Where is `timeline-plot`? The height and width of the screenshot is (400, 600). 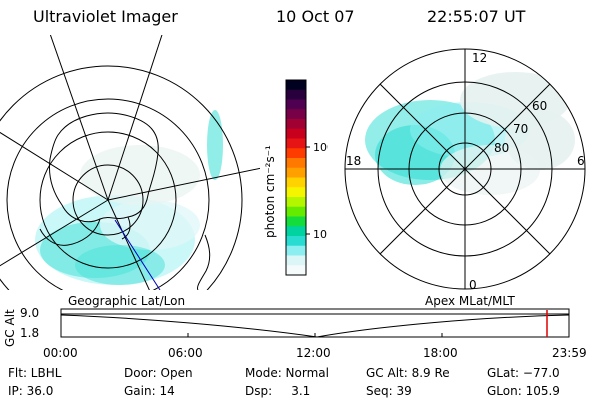
timeline-plot is located at coordinates (315, 323).